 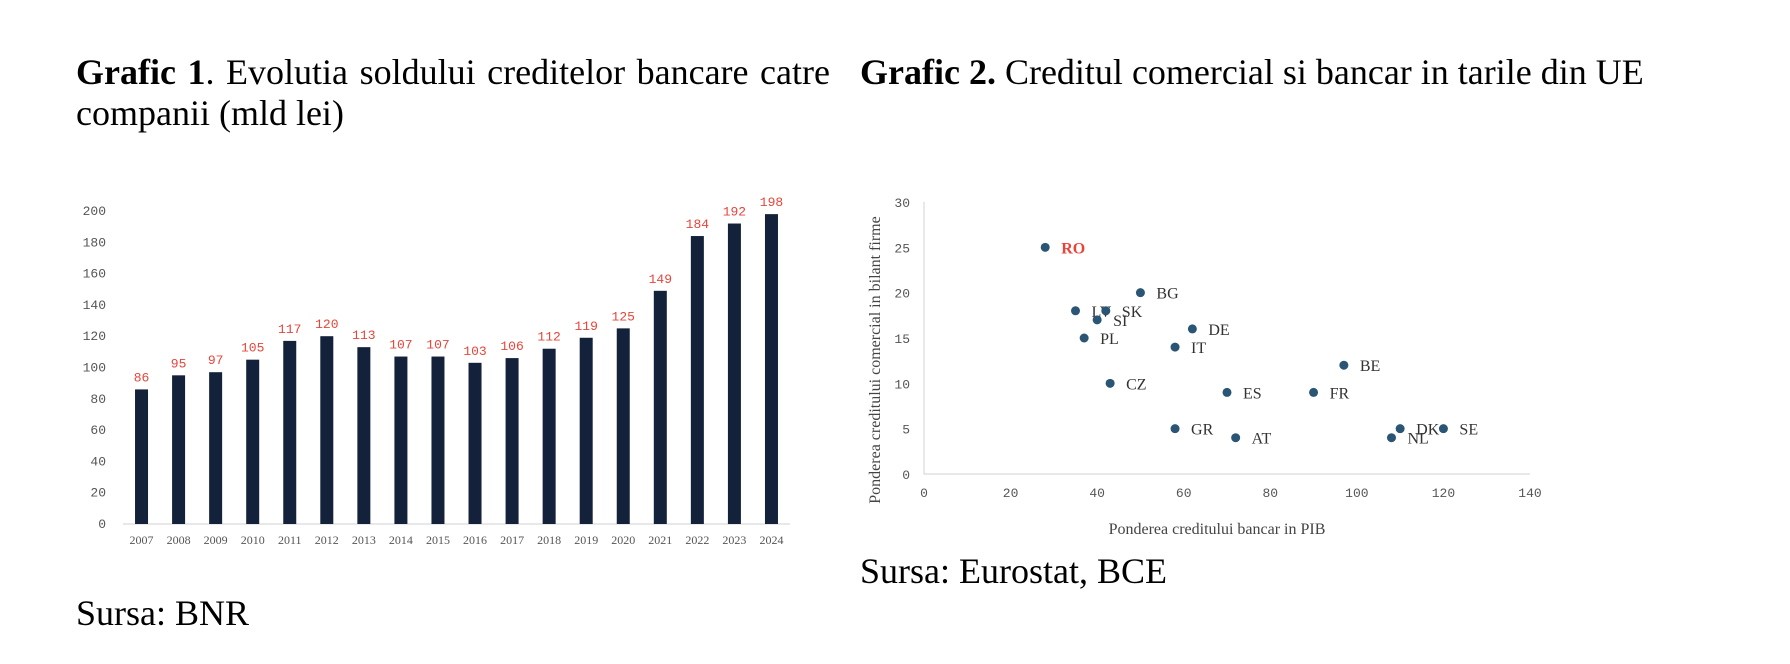 What do you see at coordinates (1443, 493) in the screenshot?
I see `x-tick-label: 120` at bounding box center [1443, 493].